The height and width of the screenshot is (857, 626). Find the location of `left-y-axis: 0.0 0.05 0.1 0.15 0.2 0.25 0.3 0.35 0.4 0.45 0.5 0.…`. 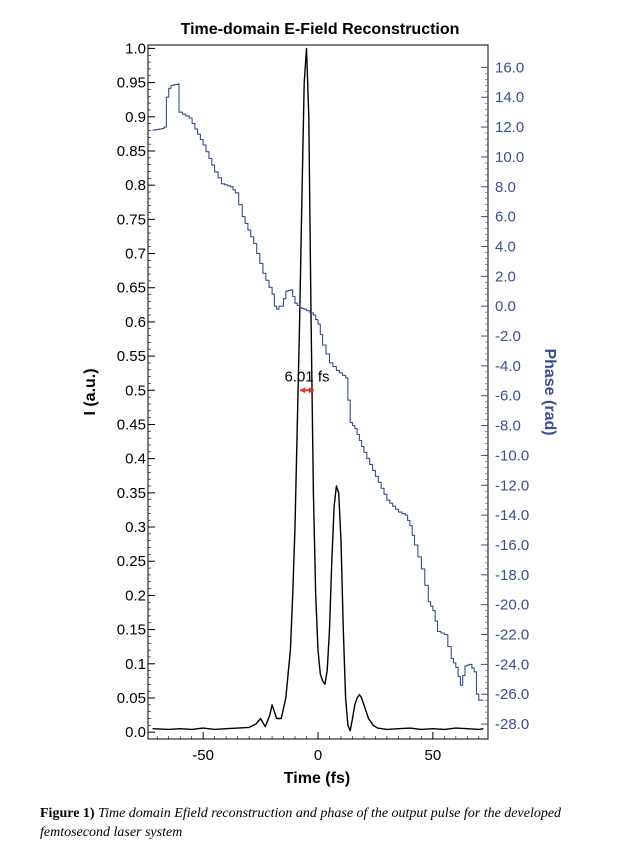

left-y-axis: 0.0 0.05 0.1 0.15 0.2 0.25 0.3 0.35 0.4 0.45 0.5 0.… is located at coordinates (136, 390).